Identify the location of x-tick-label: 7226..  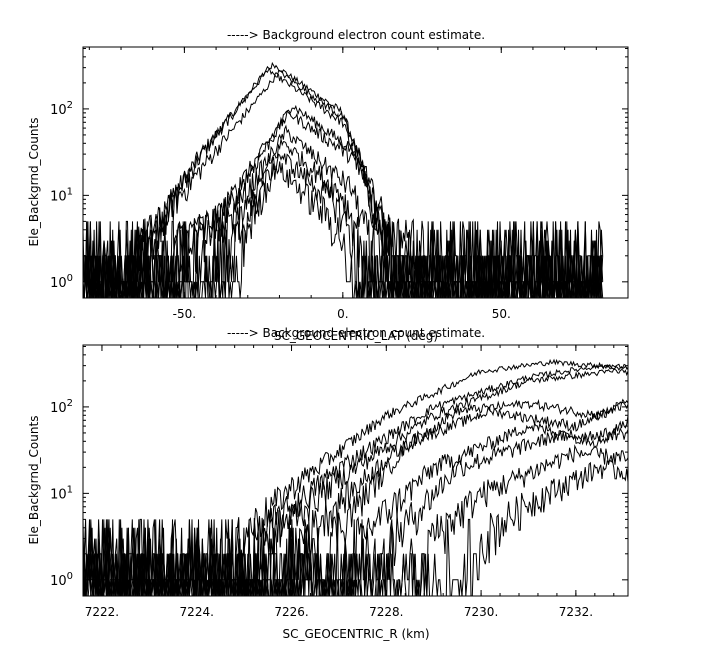
(291, 612).